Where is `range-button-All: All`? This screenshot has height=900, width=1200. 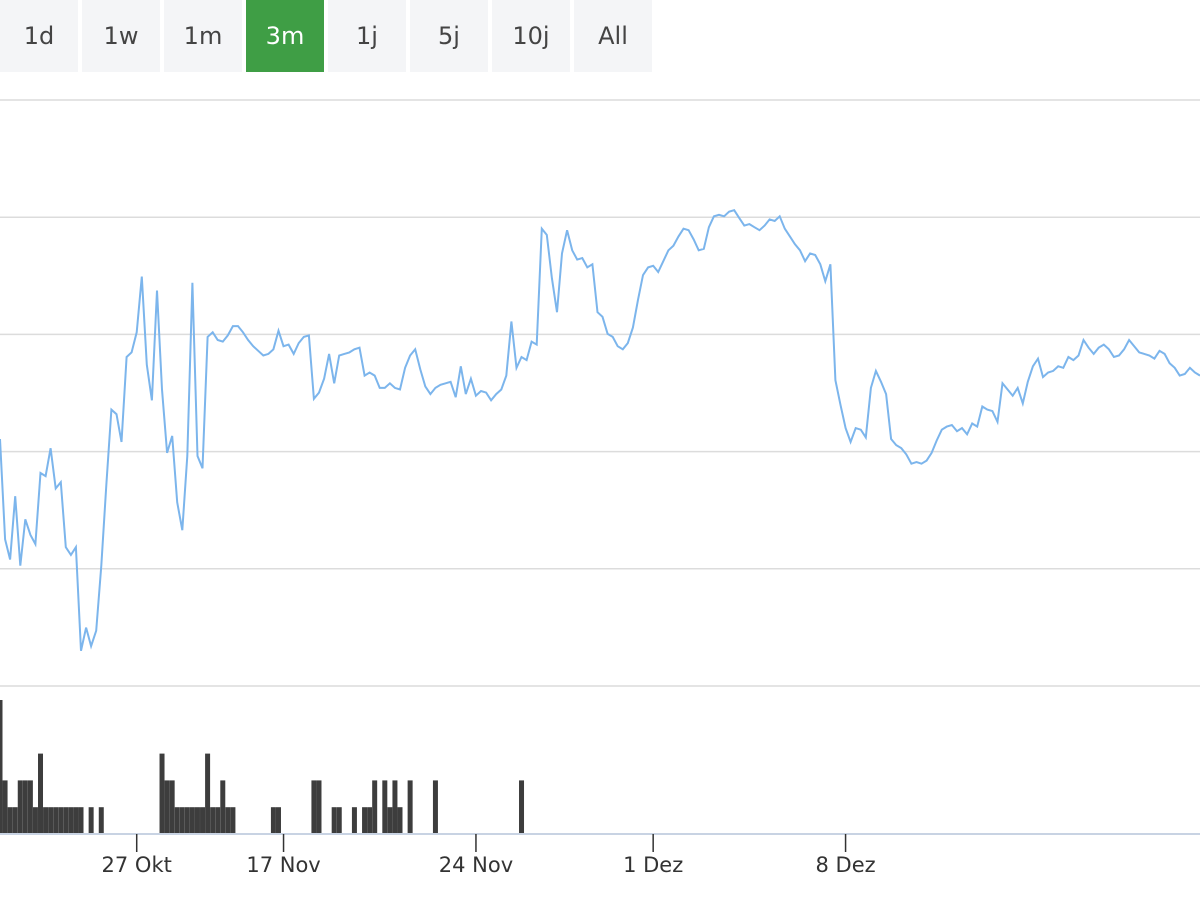
range-button-All: All is located at coordinates (613, 36).